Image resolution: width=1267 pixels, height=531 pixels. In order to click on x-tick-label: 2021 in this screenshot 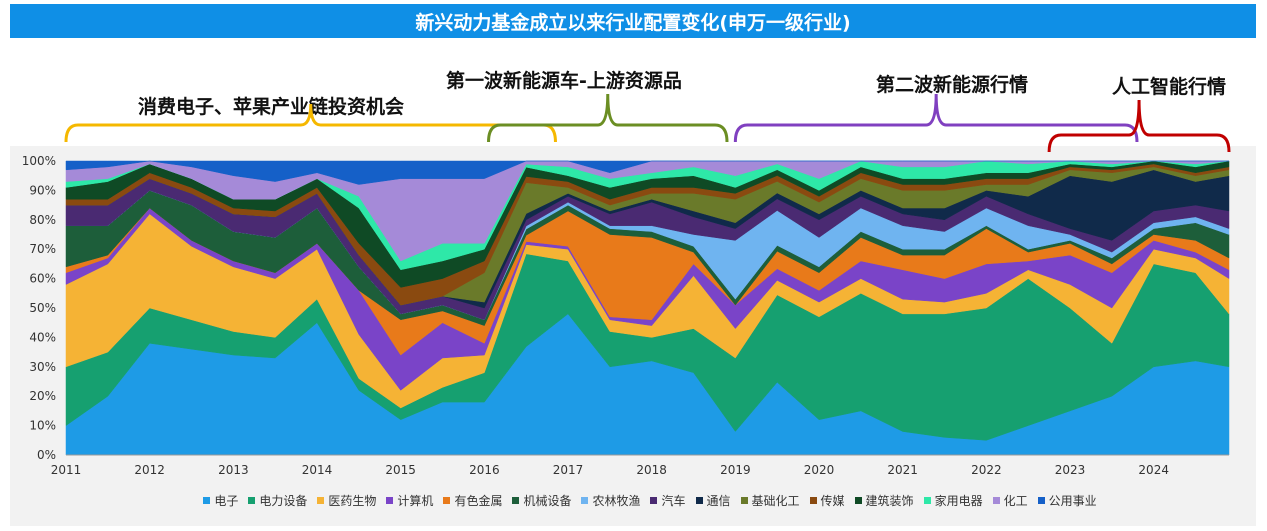, I will do `click(902, 470)`.